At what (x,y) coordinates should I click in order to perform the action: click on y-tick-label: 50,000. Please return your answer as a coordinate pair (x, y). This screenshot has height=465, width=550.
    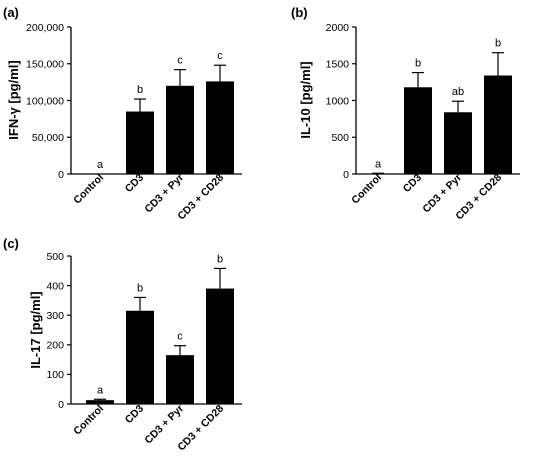
    Looking at the image, I should click on (48, 138).